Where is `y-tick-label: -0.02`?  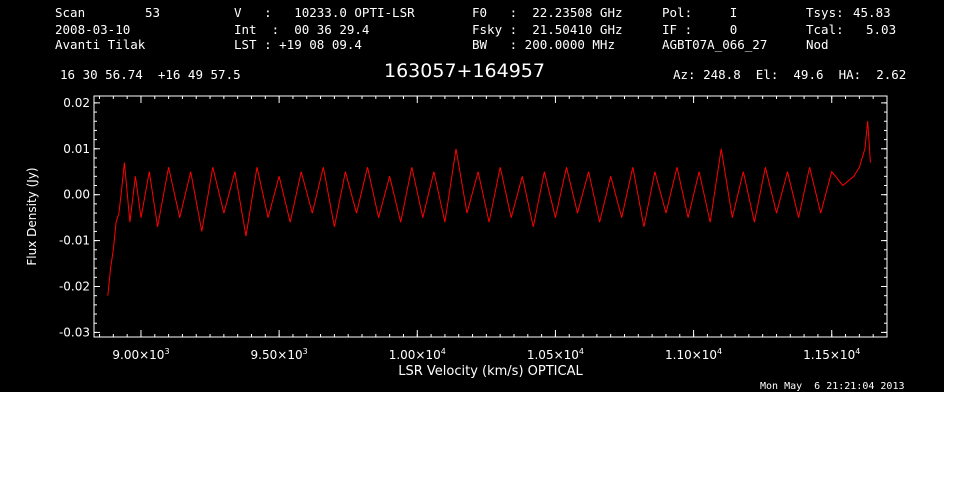
y-tick-label: -0.02 is located at coordinates (74, 287).